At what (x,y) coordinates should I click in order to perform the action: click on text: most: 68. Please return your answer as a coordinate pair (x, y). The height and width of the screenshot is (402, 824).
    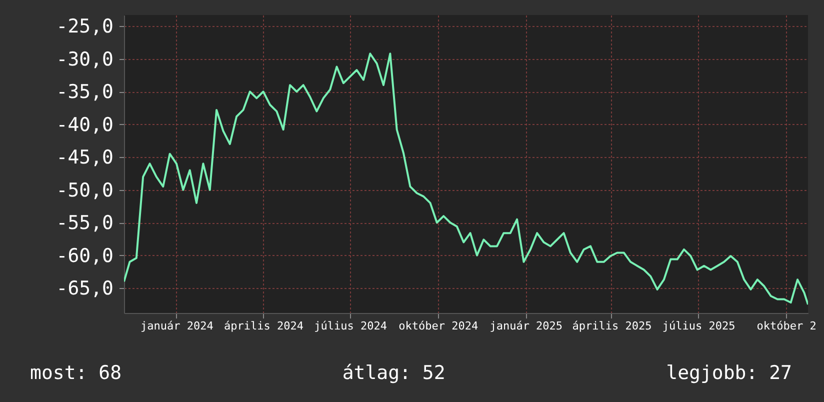
    Looking at the image, I should click on (76, 373).